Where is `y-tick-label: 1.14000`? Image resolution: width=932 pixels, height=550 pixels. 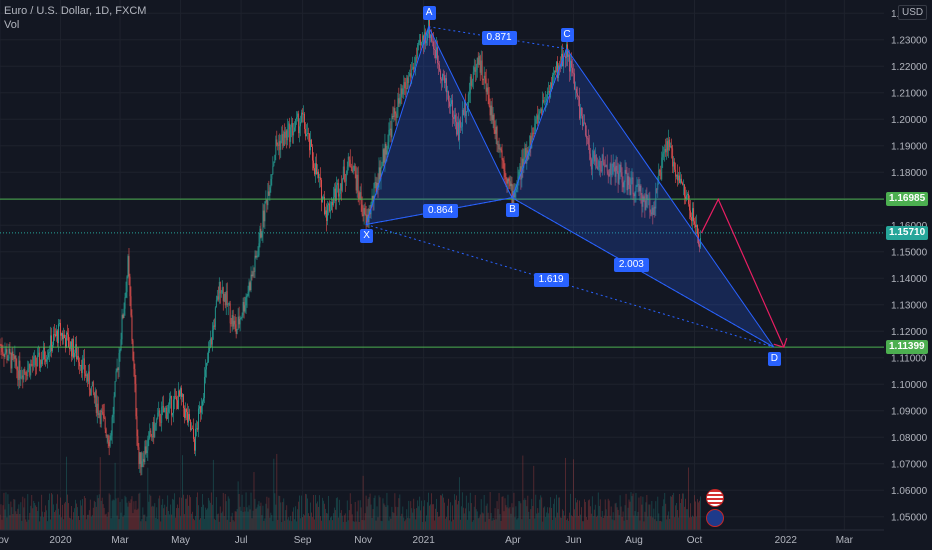
y-tick-label: 1.14000 is located at coordinates (909, 279).